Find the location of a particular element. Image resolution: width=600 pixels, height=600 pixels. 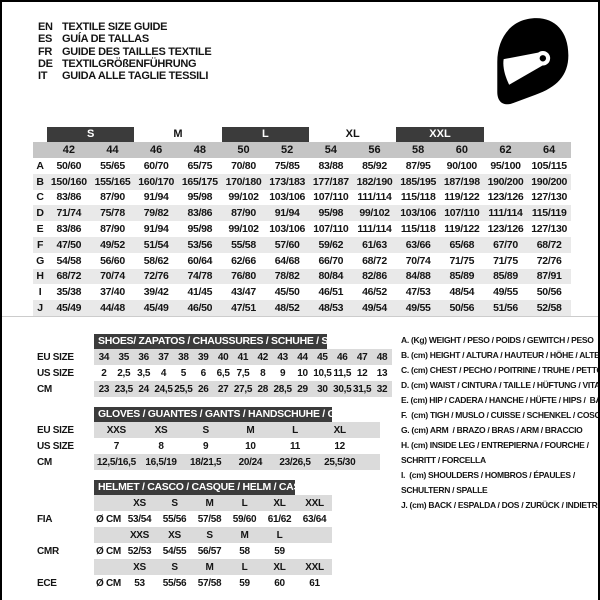

size-value: 95/98 is located at coordinates (200, 229).